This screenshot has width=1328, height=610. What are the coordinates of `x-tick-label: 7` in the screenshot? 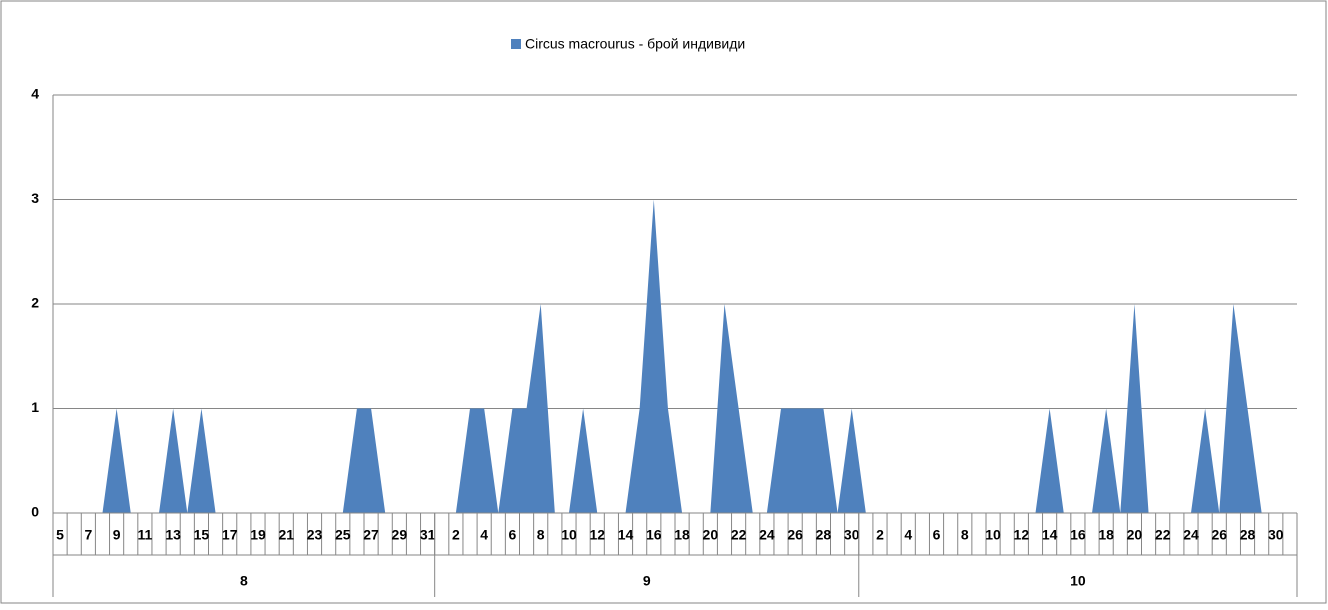 It's located at (88, 535).